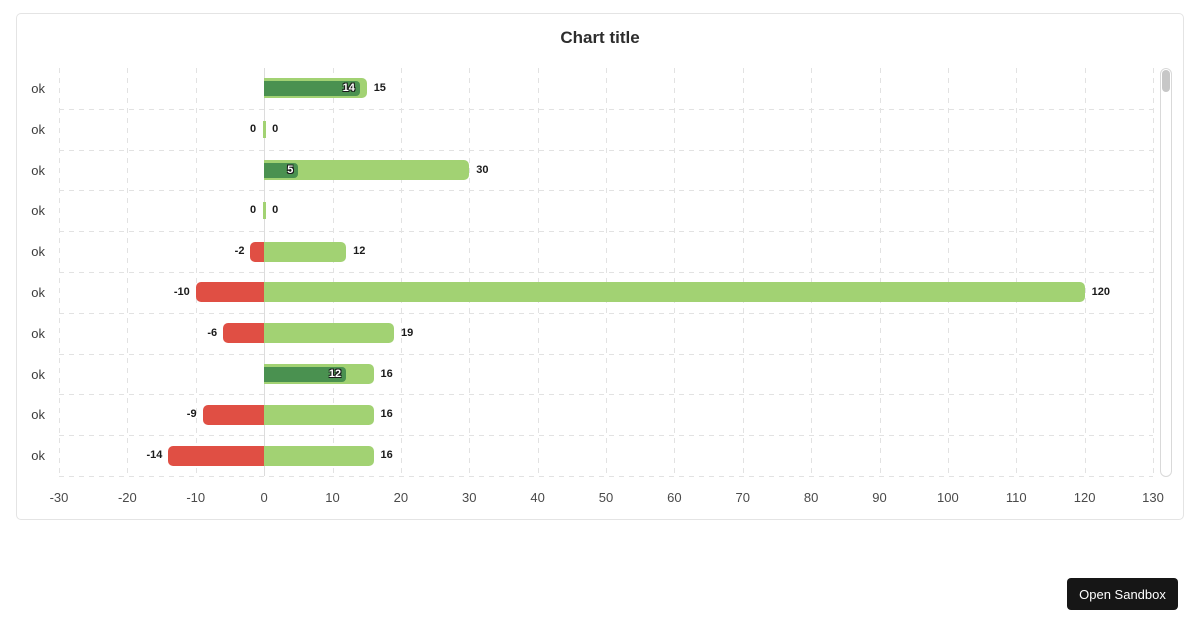 This screenshot has height=630, width=1200. I want to click on x-tick-label: 70, so click(742, 497).